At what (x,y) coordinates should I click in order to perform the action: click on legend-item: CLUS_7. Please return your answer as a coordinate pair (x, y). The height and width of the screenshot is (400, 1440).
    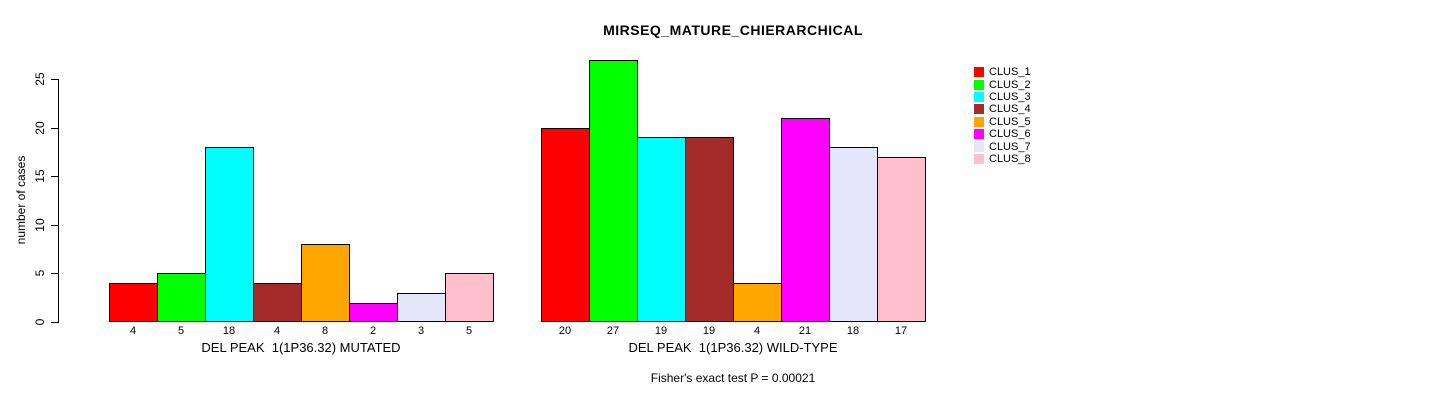
    Looking at the image, I should click on (1002, 146).